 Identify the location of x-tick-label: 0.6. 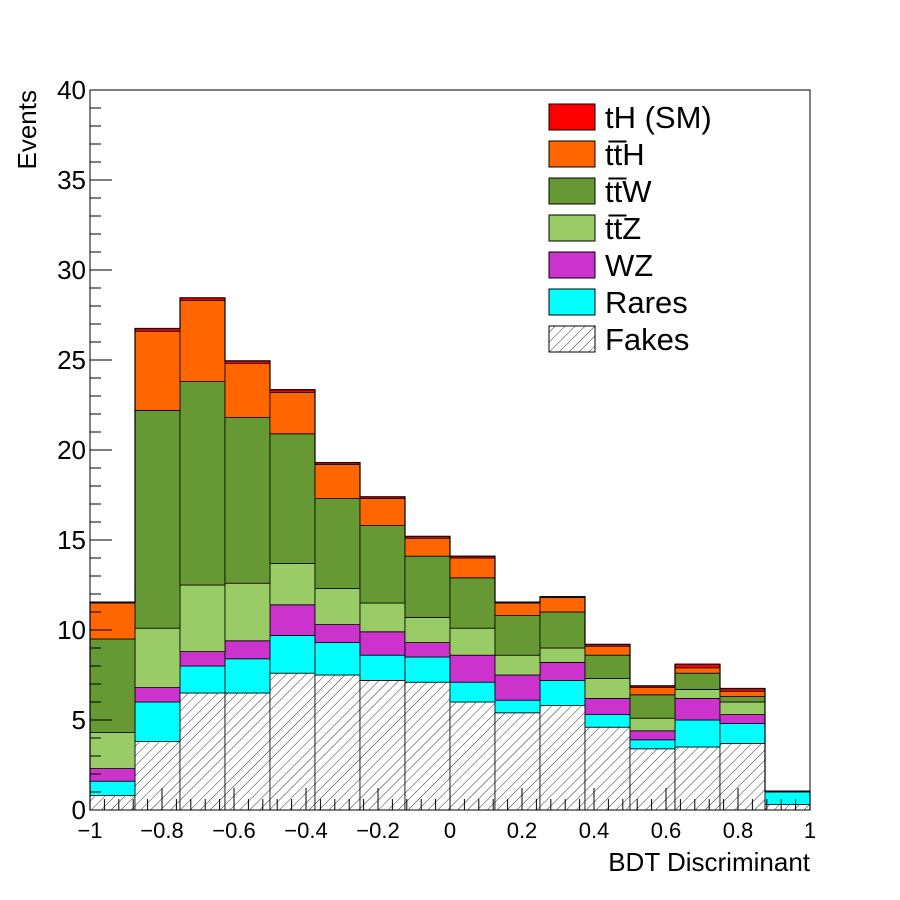
(666, 830).